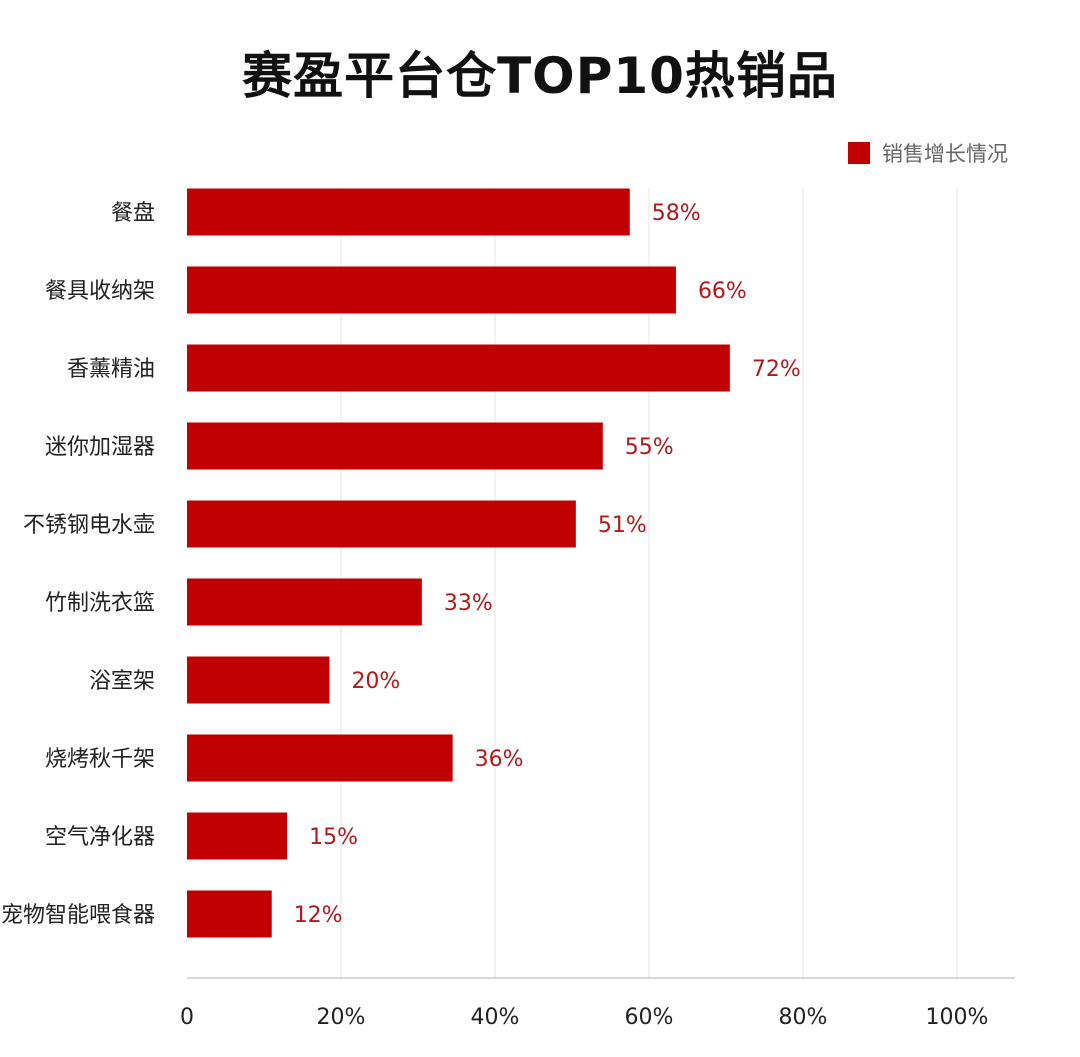 This screenshot has width=1080, height=1057. Describe the element at coordinates (100, 759) in the screenshot. I see `category-label: 烧烤秋千架` at that location.